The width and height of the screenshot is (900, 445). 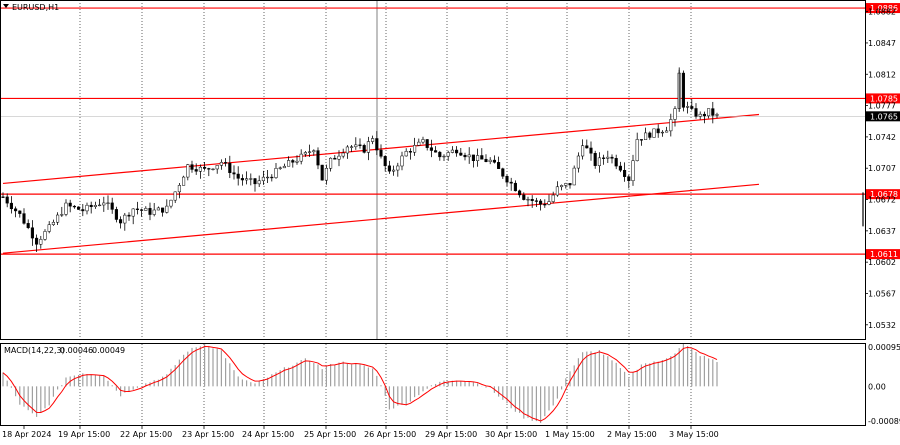 I want to click on x-tick-label: 24 Apr 15:00, so click(x=268, y=434).